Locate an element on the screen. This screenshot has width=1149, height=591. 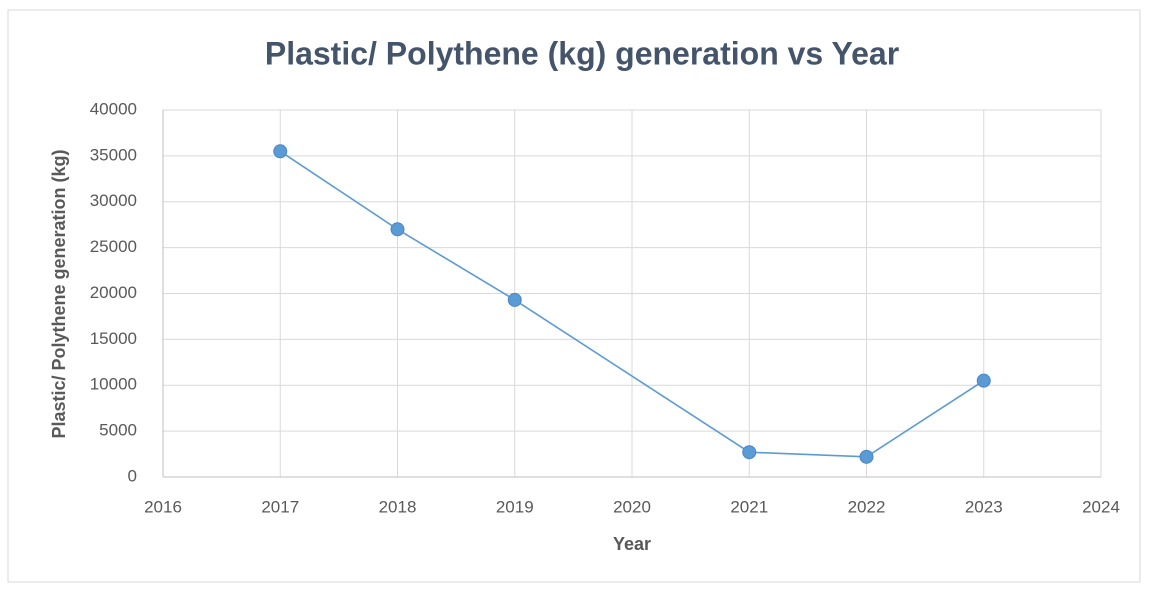
x-tick-label: 2022 is located at coordinates (867, 506).